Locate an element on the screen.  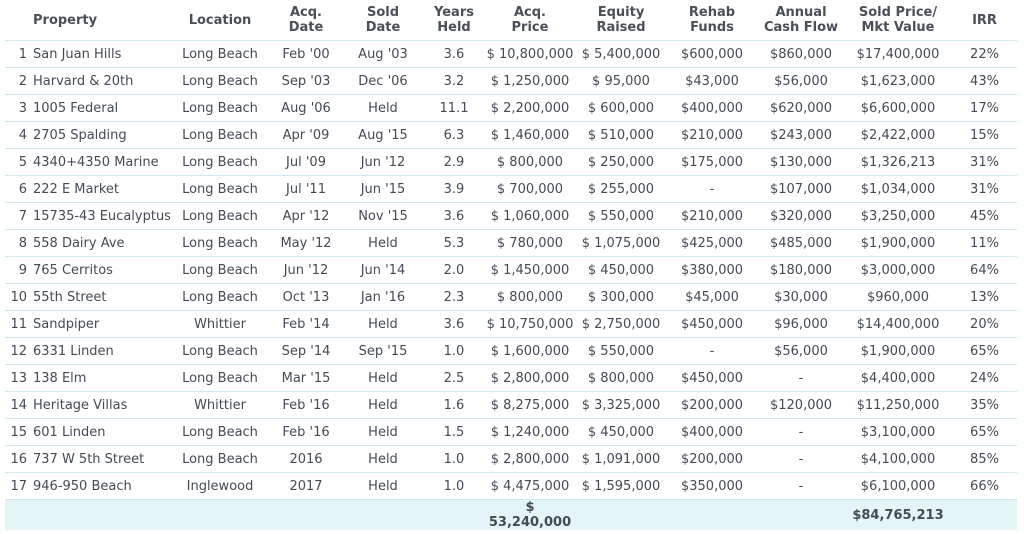
total-acq-price: $ 53,240,000 is located at coordinates (530, 514).